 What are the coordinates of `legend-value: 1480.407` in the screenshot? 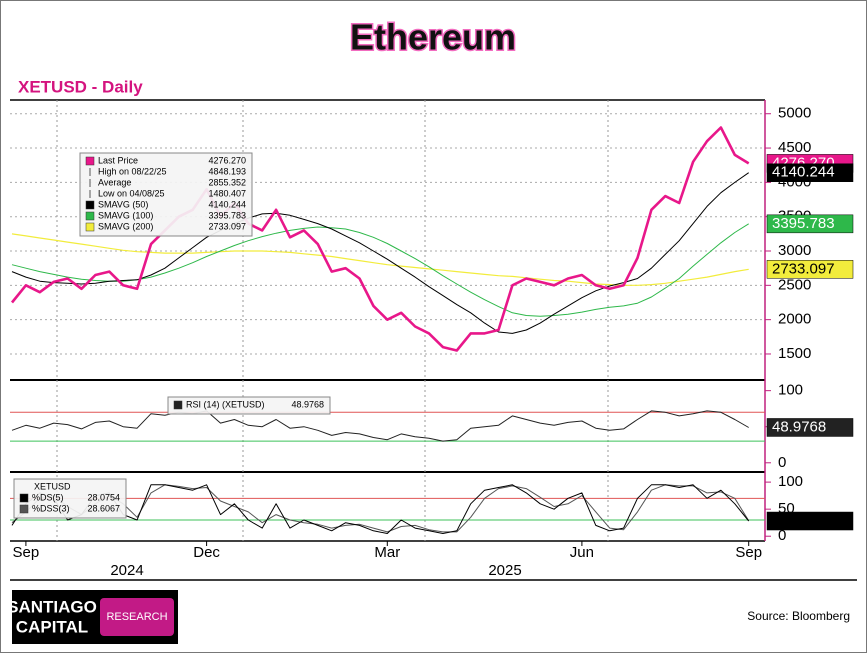 It's located at (227, 193).